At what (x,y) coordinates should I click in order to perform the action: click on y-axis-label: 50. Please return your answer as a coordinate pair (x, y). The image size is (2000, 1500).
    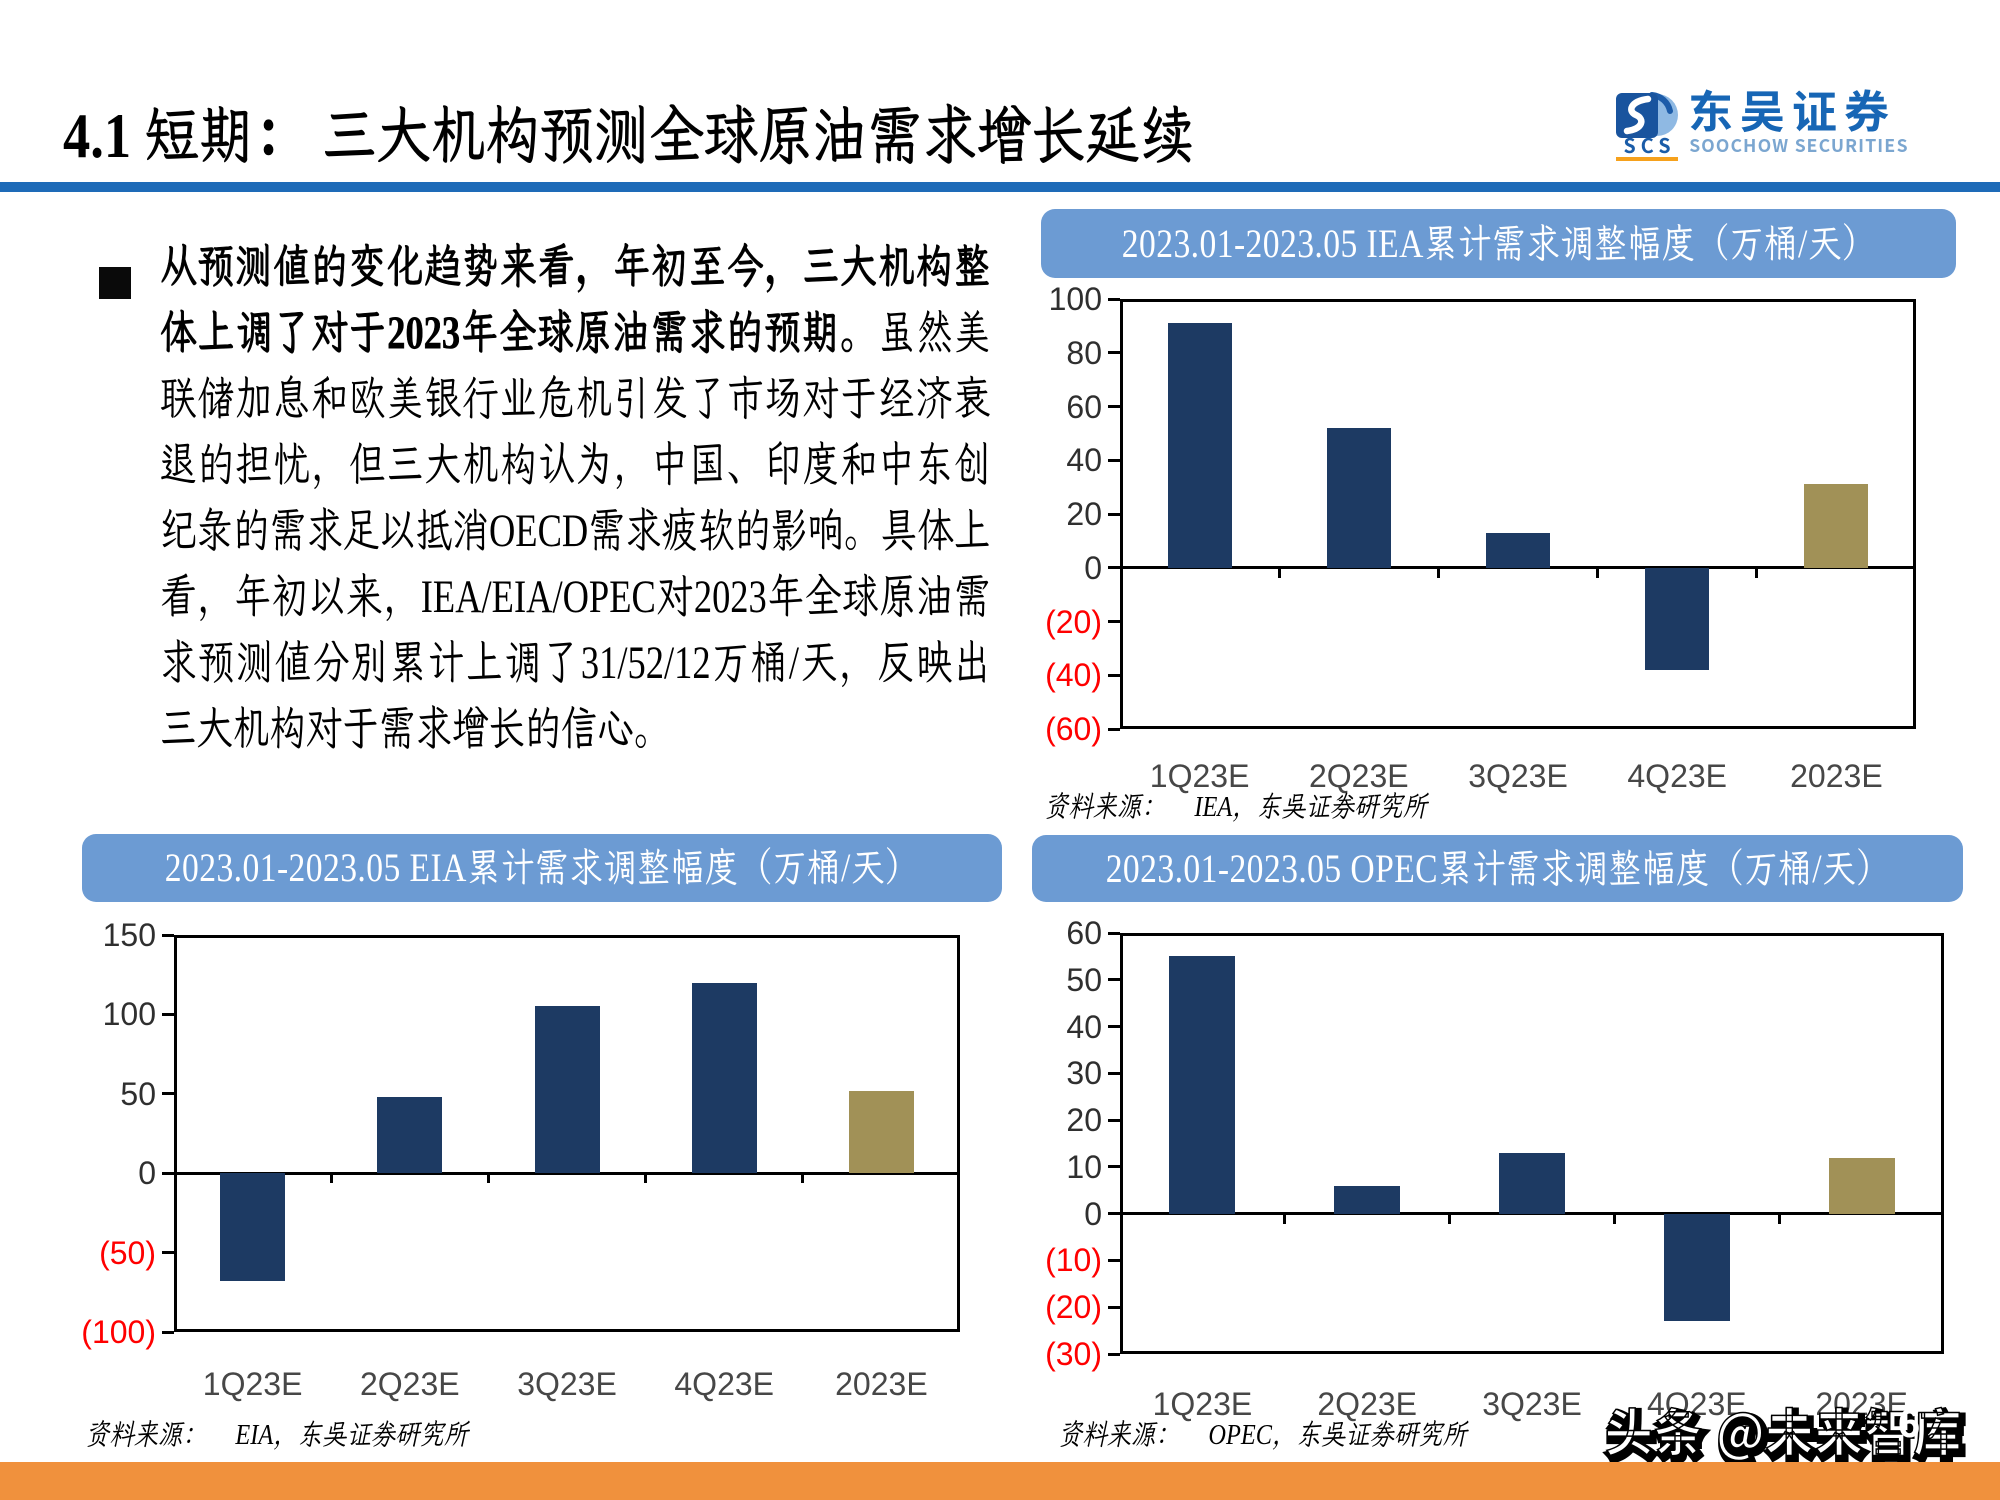
    Looking at the image, I should click on (1084, 979).